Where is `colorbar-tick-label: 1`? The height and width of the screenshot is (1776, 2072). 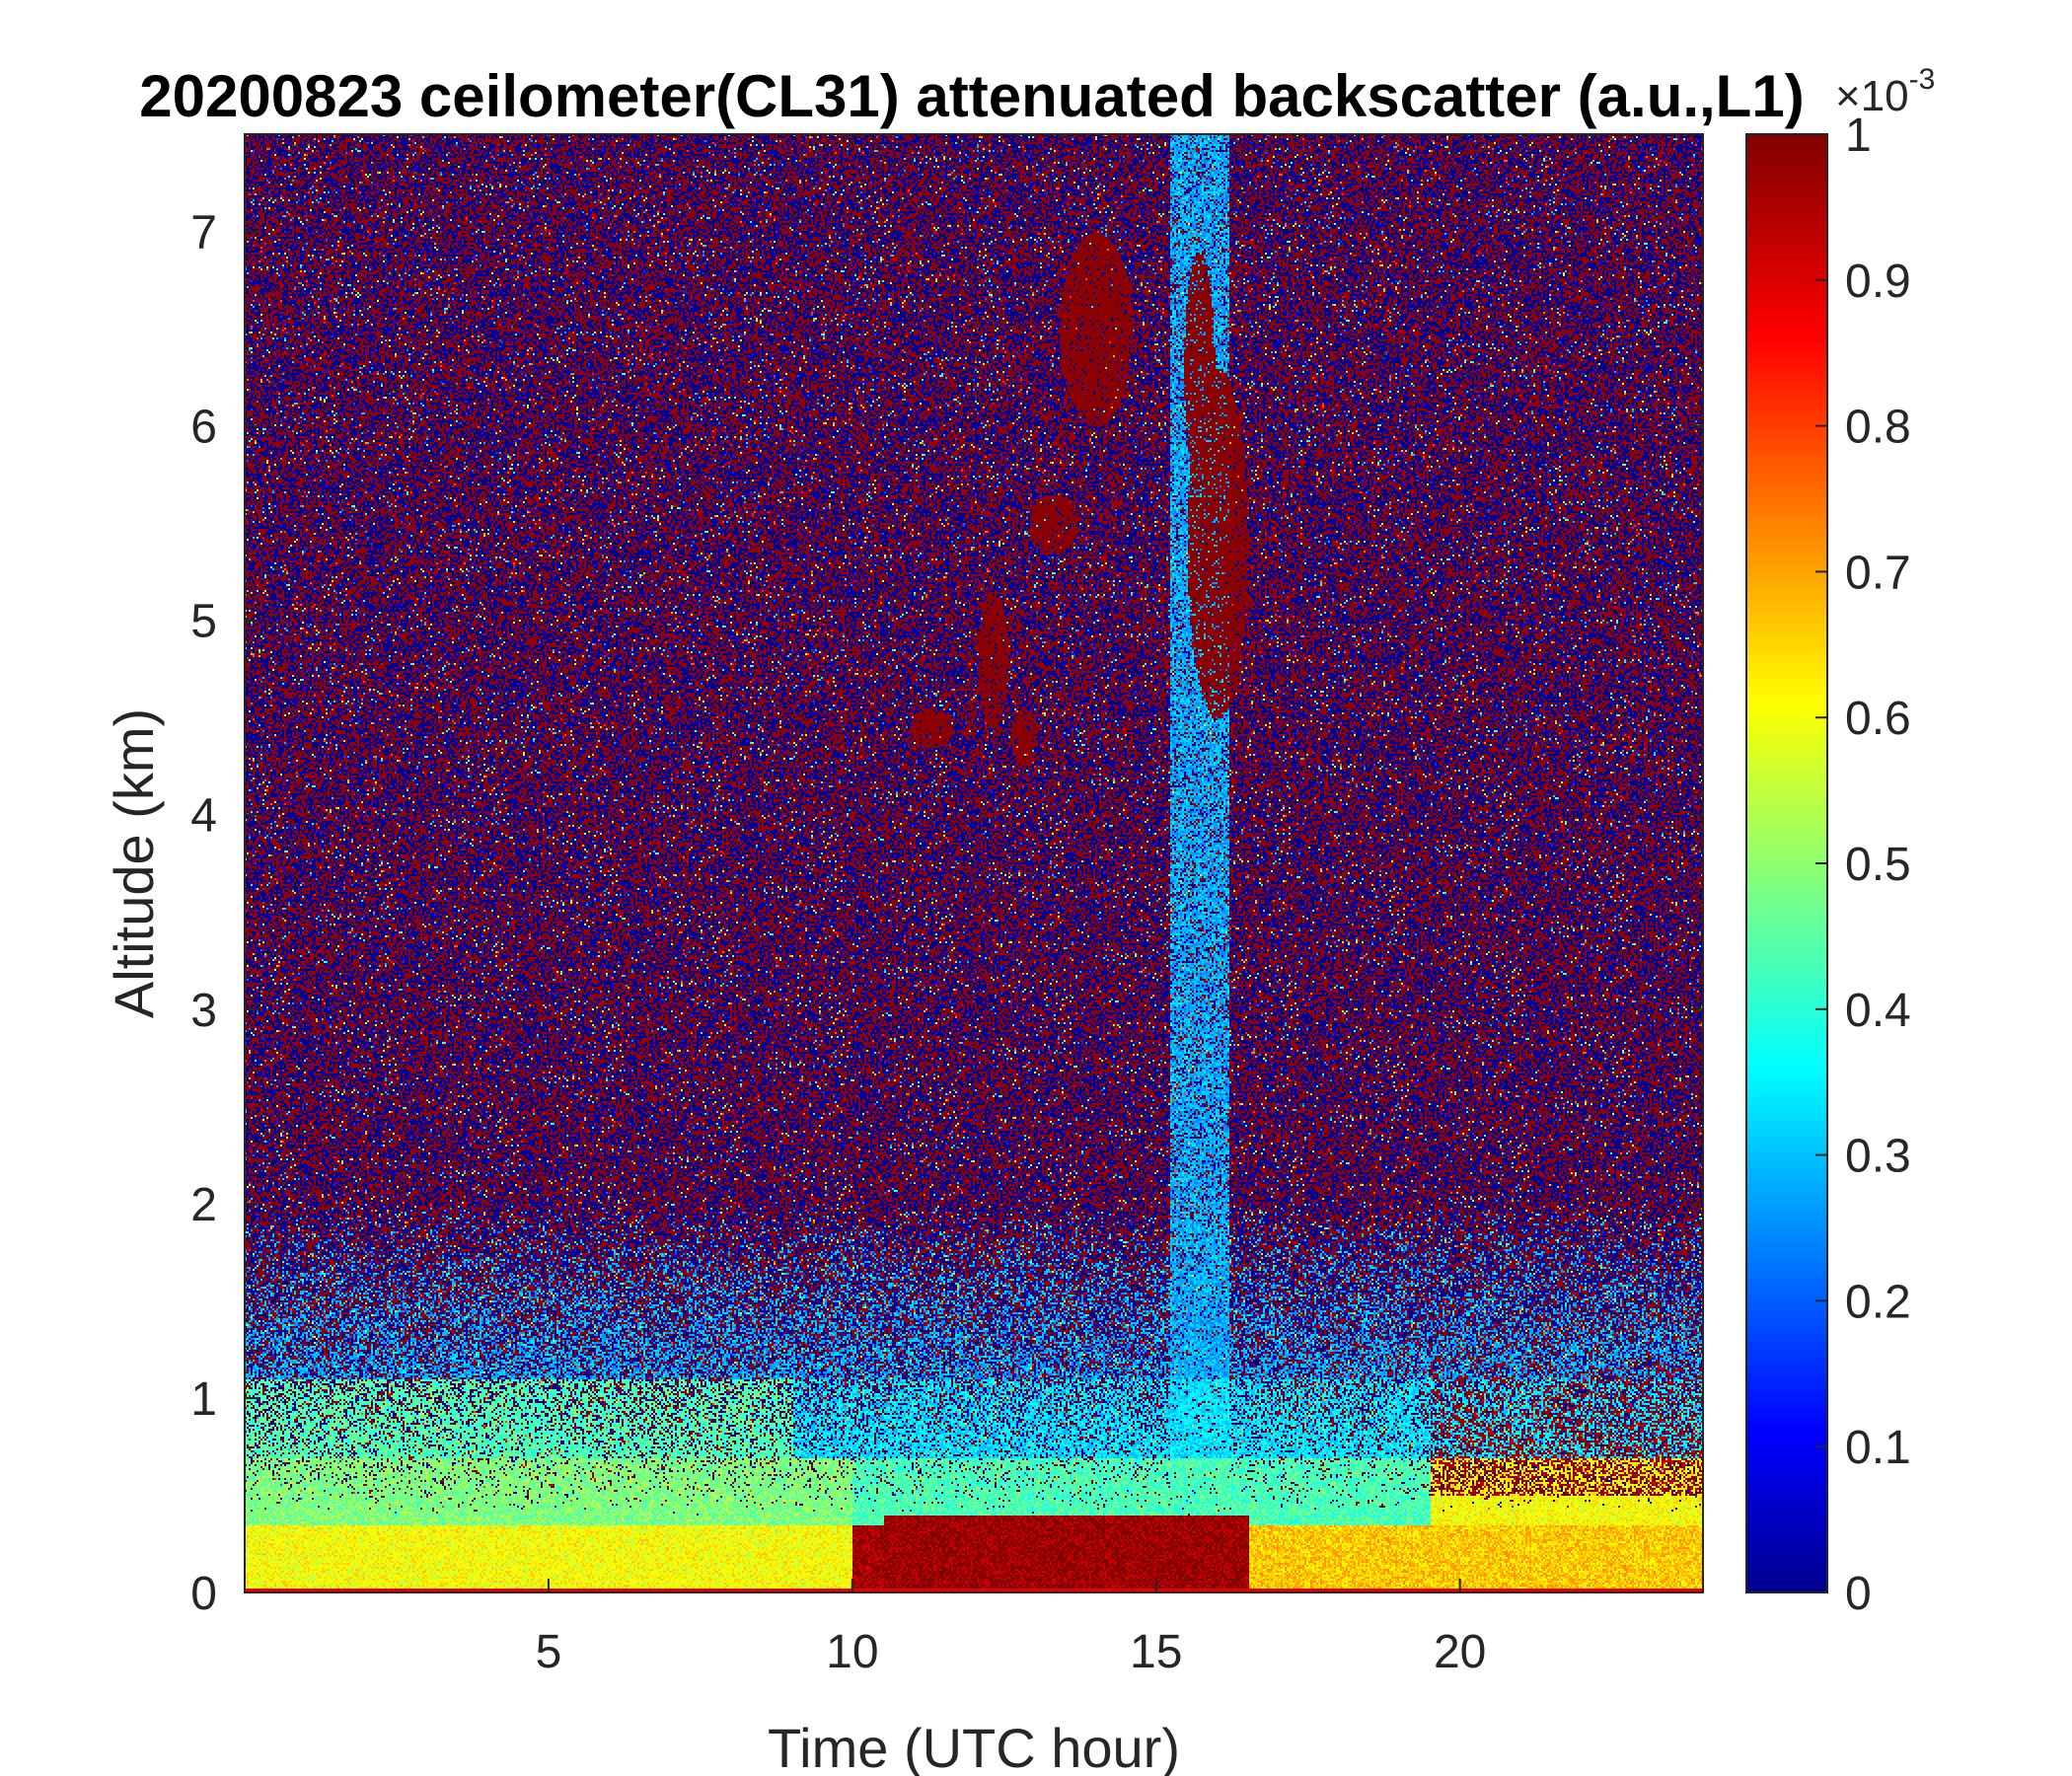
colorbar-tick-label: 1 is located at coordinates (1859, 136).